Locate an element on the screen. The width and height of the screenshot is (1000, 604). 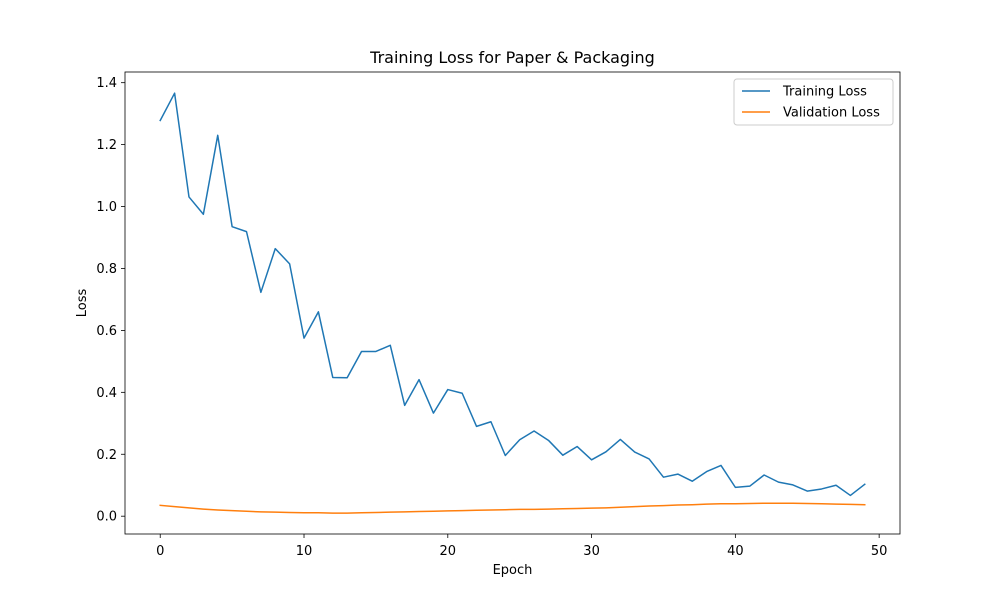
x-tick-label: 10 is located at coordinates (304, 551).